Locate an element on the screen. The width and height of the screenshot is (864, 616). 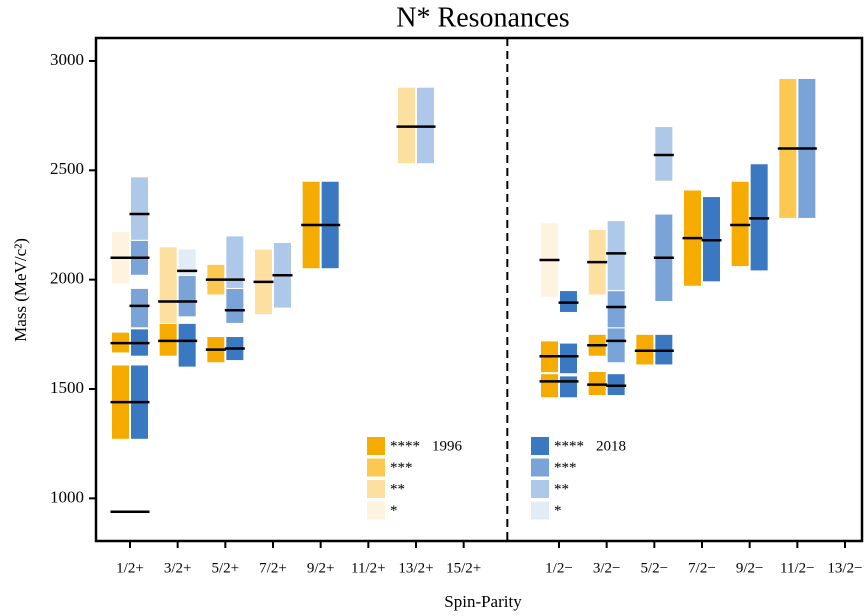
x-tick-label: 5/2+ is located at coordinates (226, 568).